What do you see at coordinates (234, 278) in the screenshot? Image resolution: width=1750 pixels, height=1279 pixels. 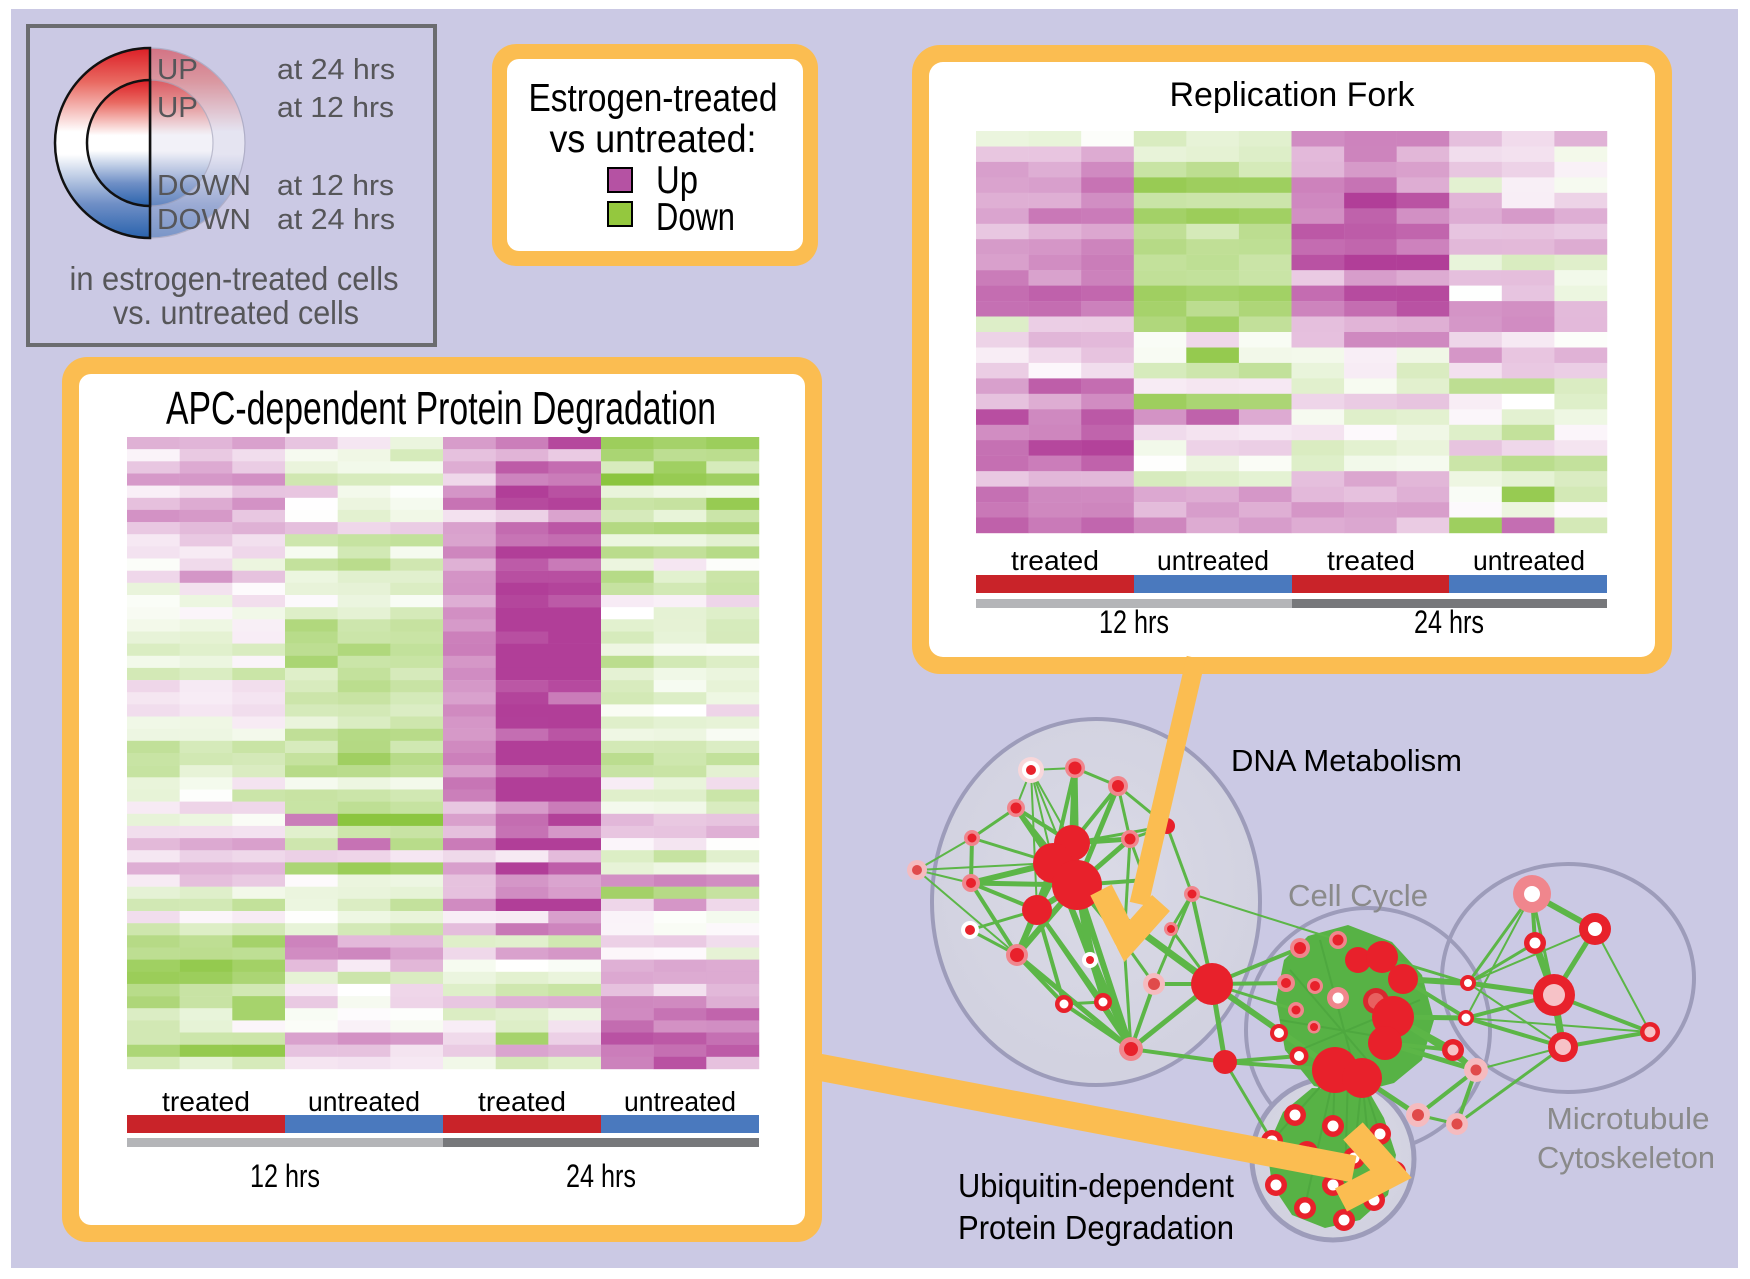 I see `svg-text: in estrogen-treated cells` at bounding box center [234, 278].